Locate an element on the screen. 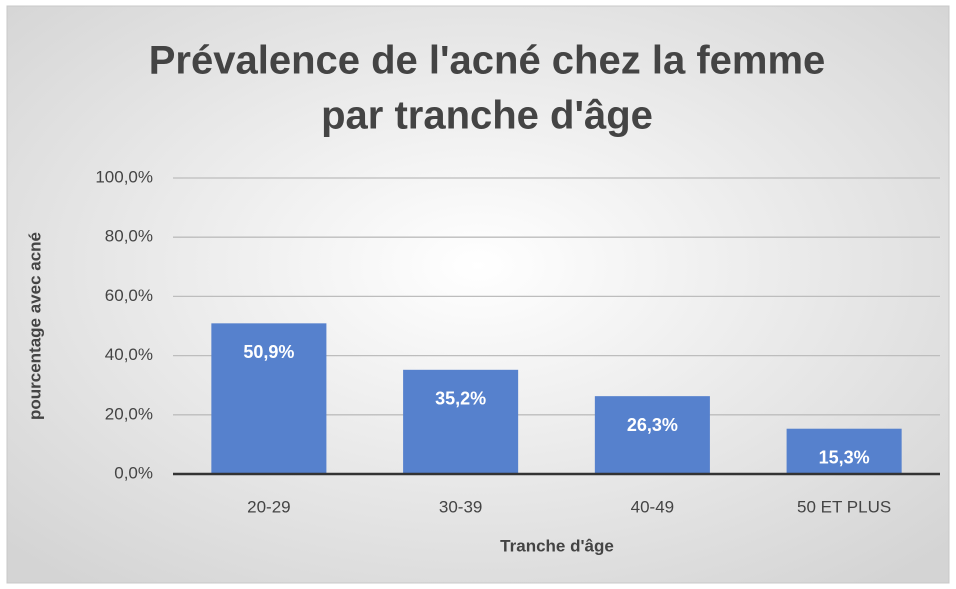 This screenshot has width=956, height=589. y-tick-label: 60,0% is located at coordinates (129, 295).